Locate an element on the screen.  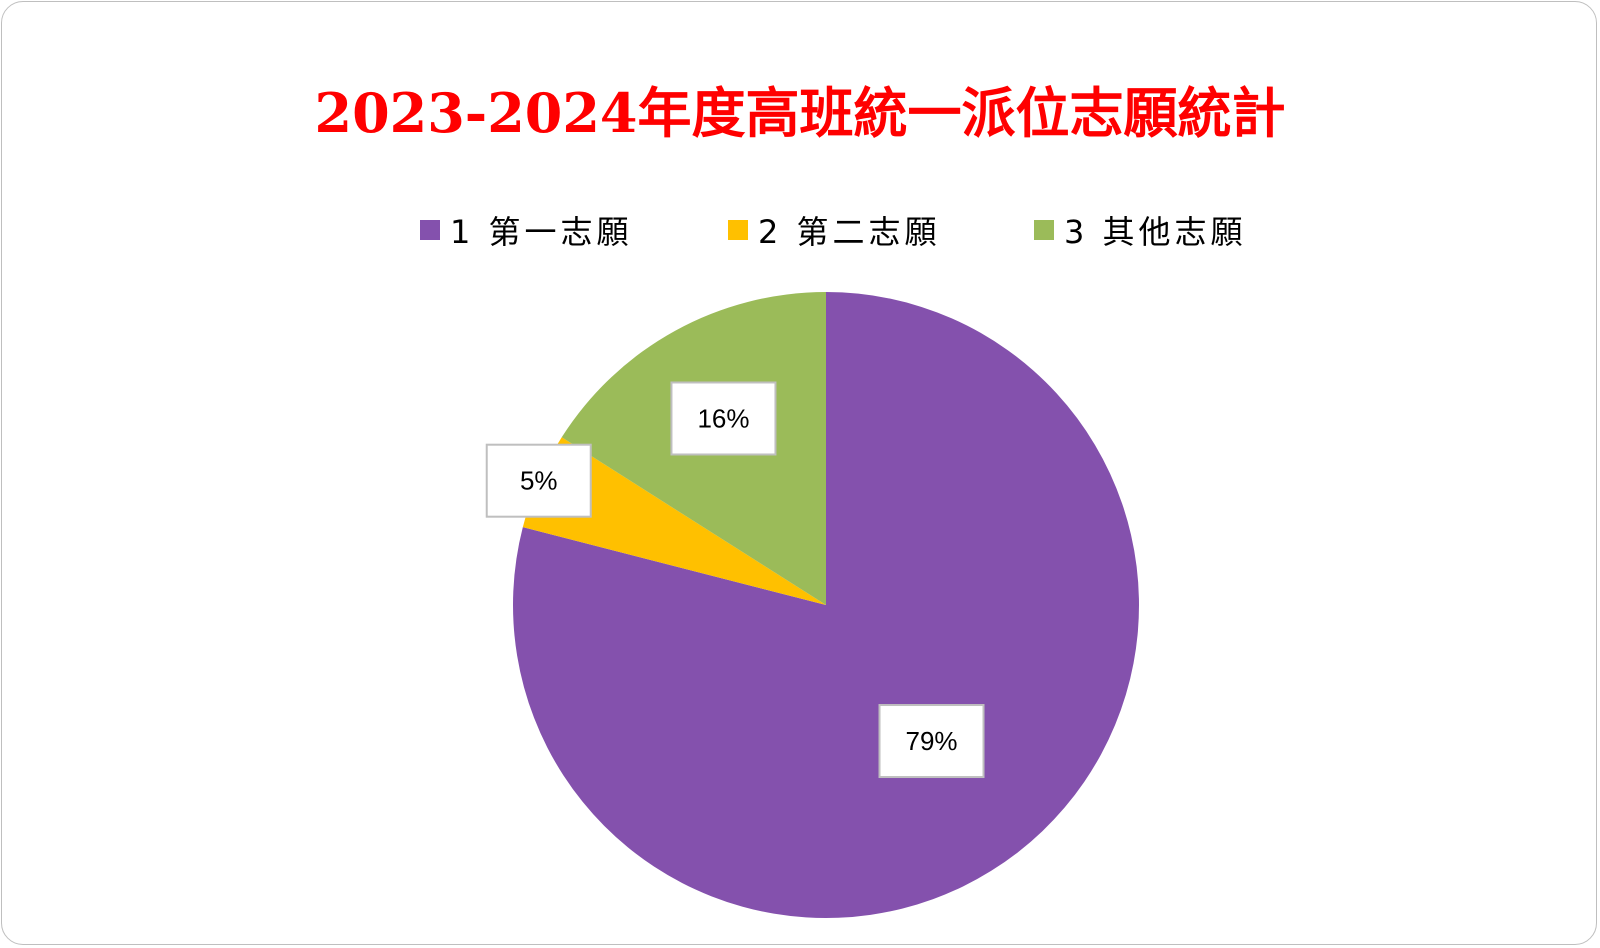
data-label-box-first-choice is located at coordinates (931, 741).